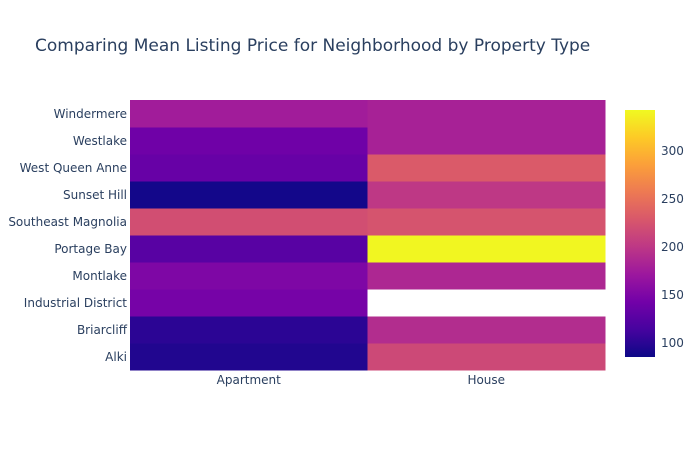 This screenshot has width=700, height=455. What do you see at coordinates (116, 357) in the screenshot?
I see `y-tick-label: Alki` at bounding box center [116, 357].